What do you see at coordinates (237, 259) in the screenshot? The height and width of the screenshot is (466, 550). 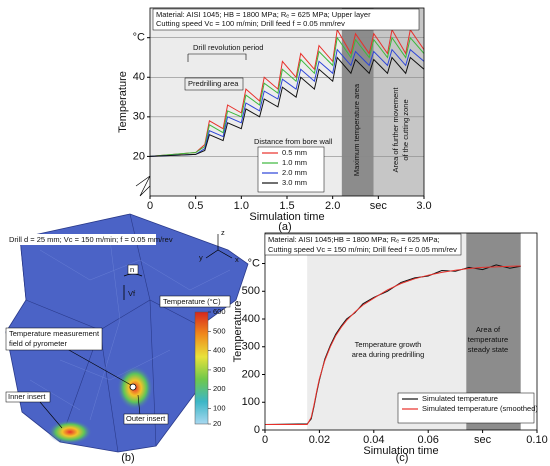 I see `axis-label: x` at bounding box center [237, 259].